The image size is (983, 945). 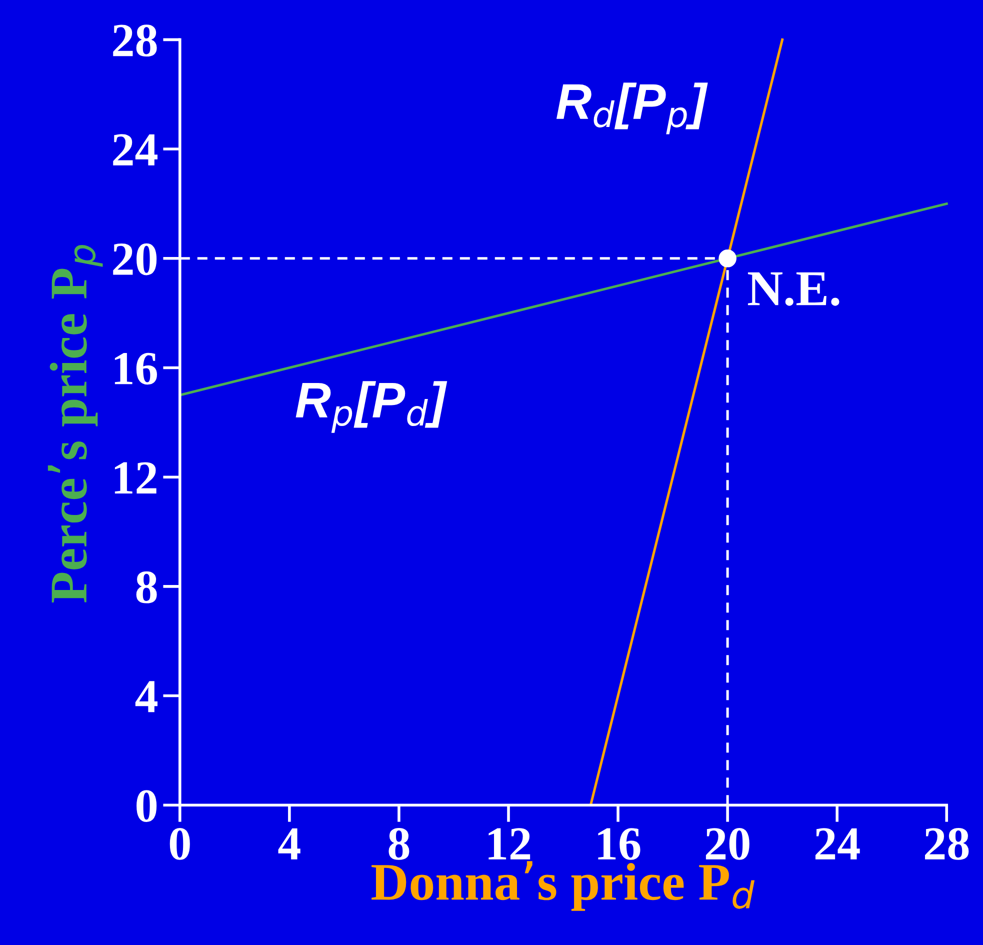 I want to click on x-tick-label: 4, so click(x=289, y=844).